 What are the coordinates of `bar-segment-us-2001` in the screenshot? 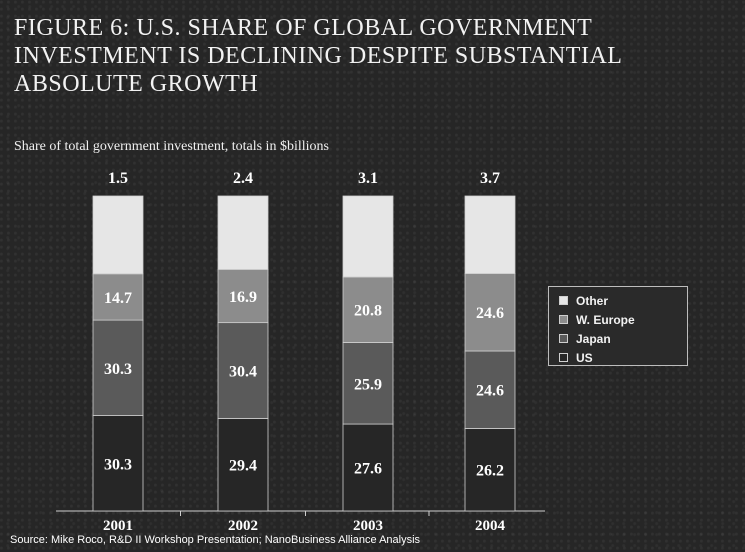 It's located at (118, 463).